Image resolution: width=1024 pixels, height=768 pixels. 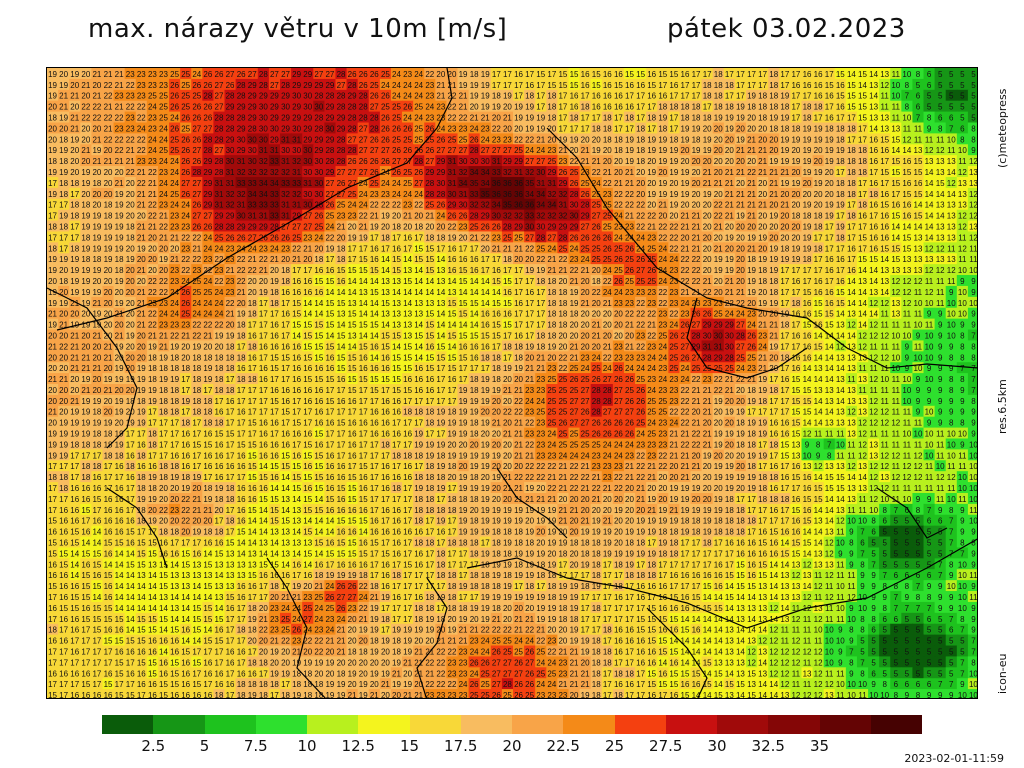 What do you see at coordinates (329, 74) in the screenshot?
I see `field-value-label: 27` at bounding box center [329, 74].